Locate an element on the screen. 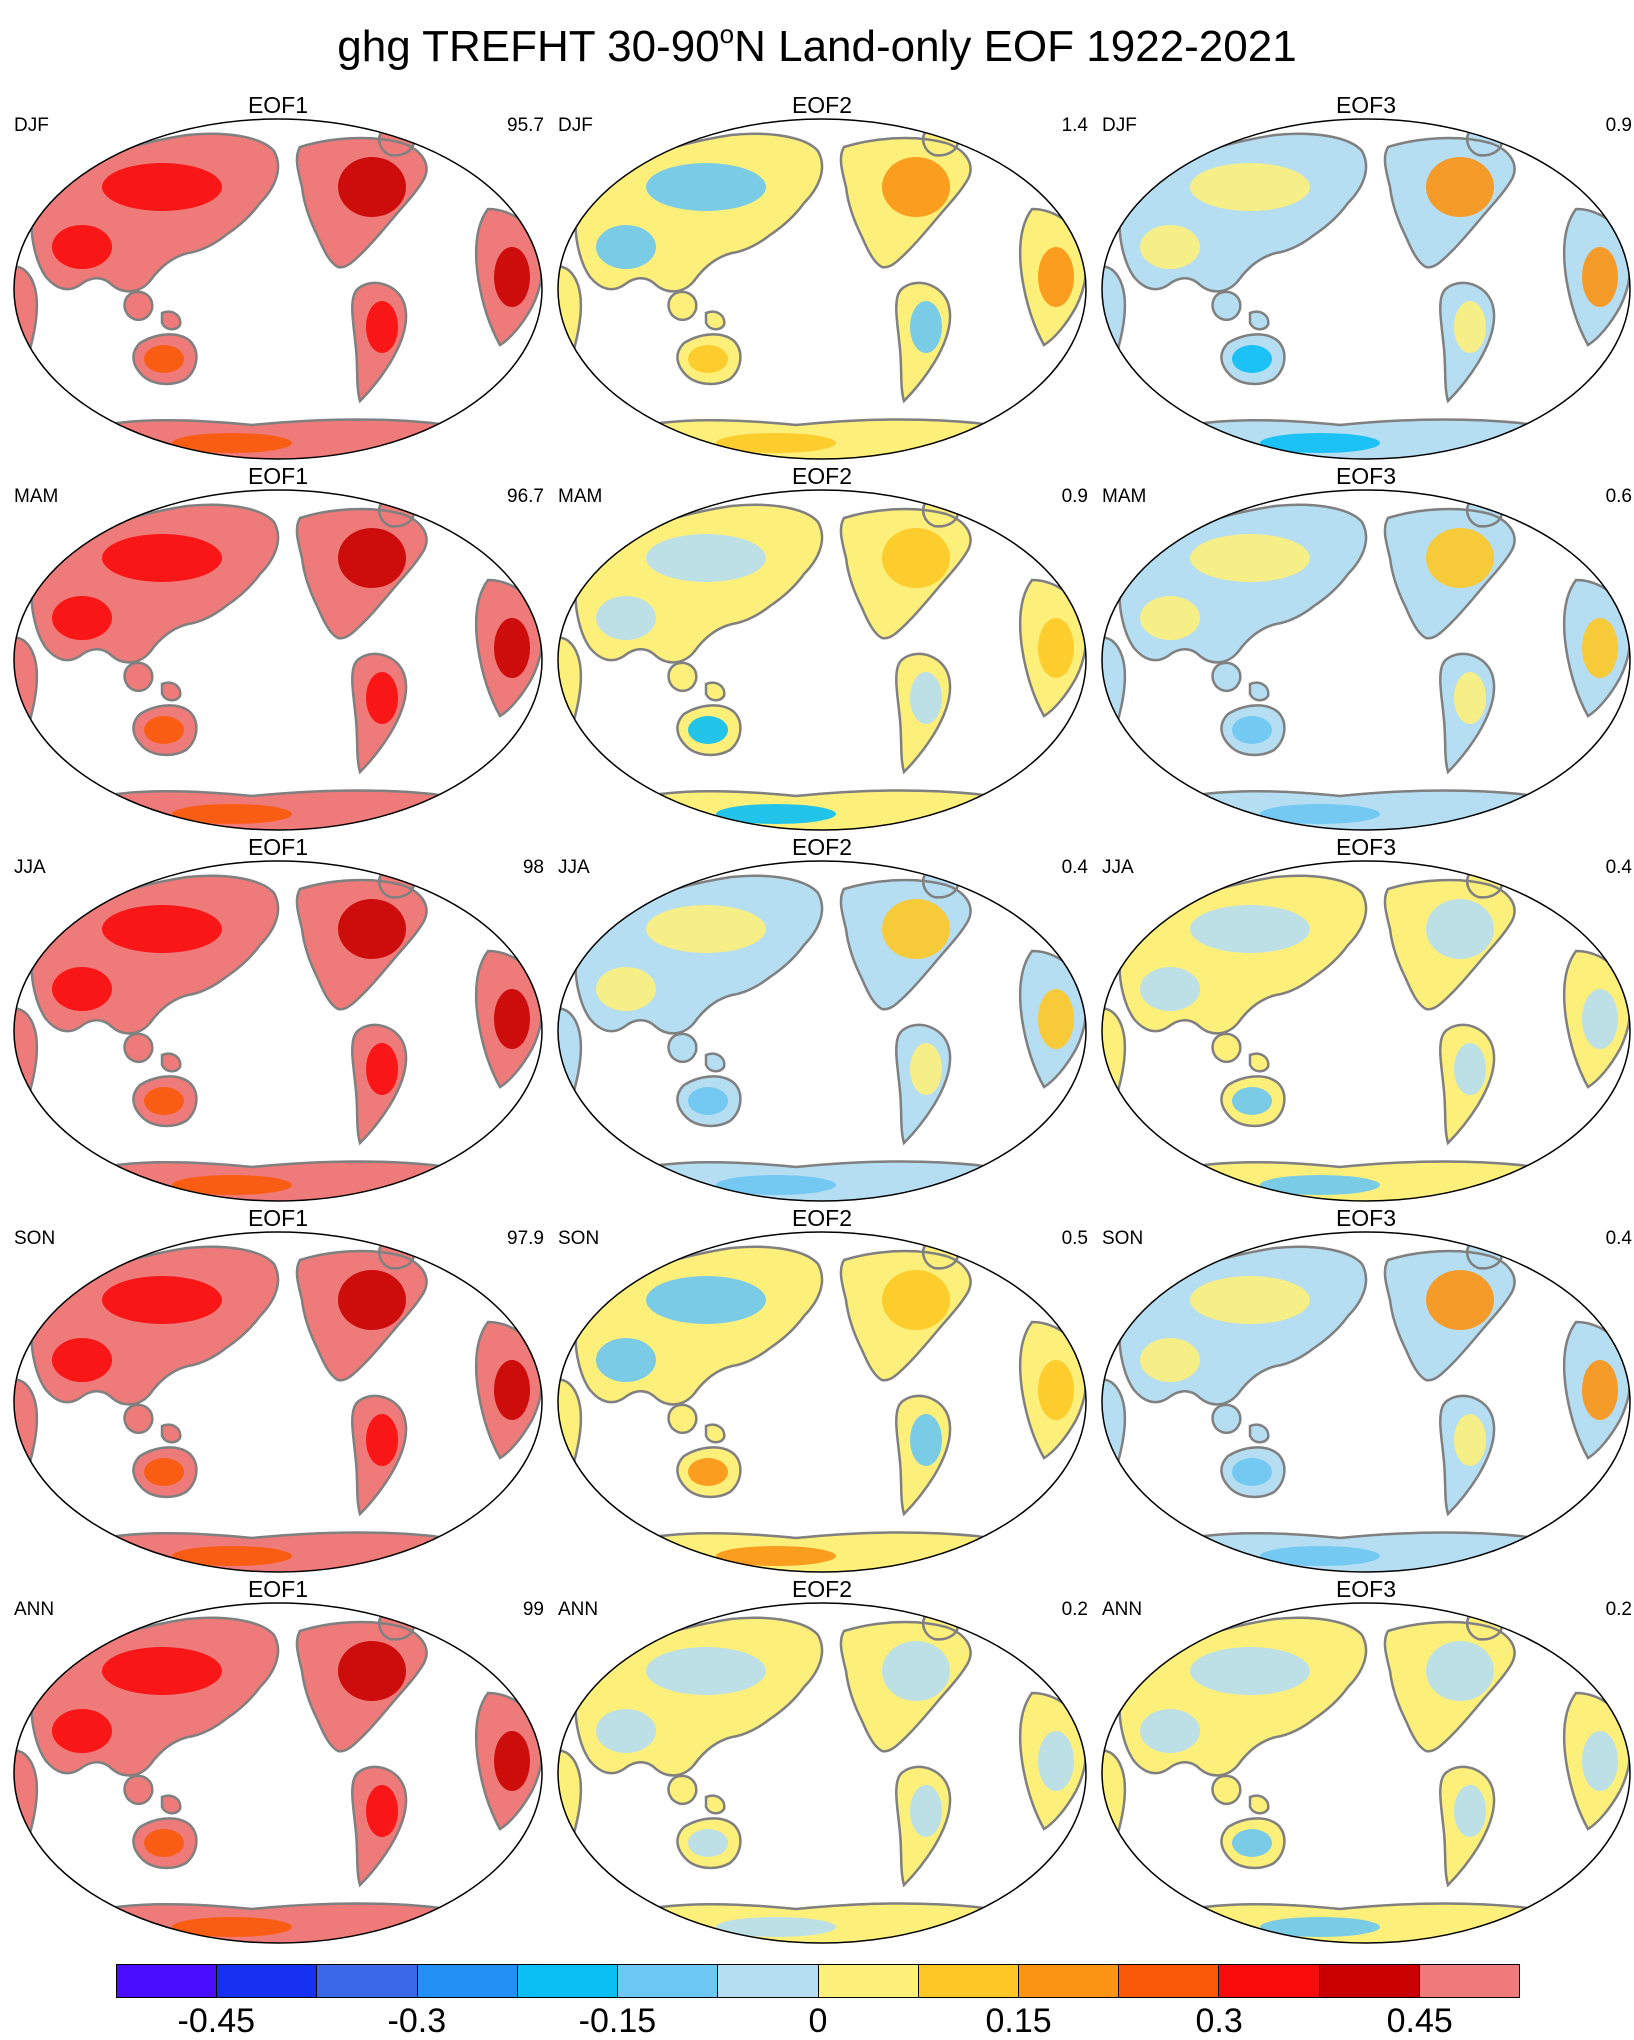 Image resolution: width=1634 pixels, height=2040 pixels. colorbar-tick-label: 0.3 is located at coordinates (1219, 2021).